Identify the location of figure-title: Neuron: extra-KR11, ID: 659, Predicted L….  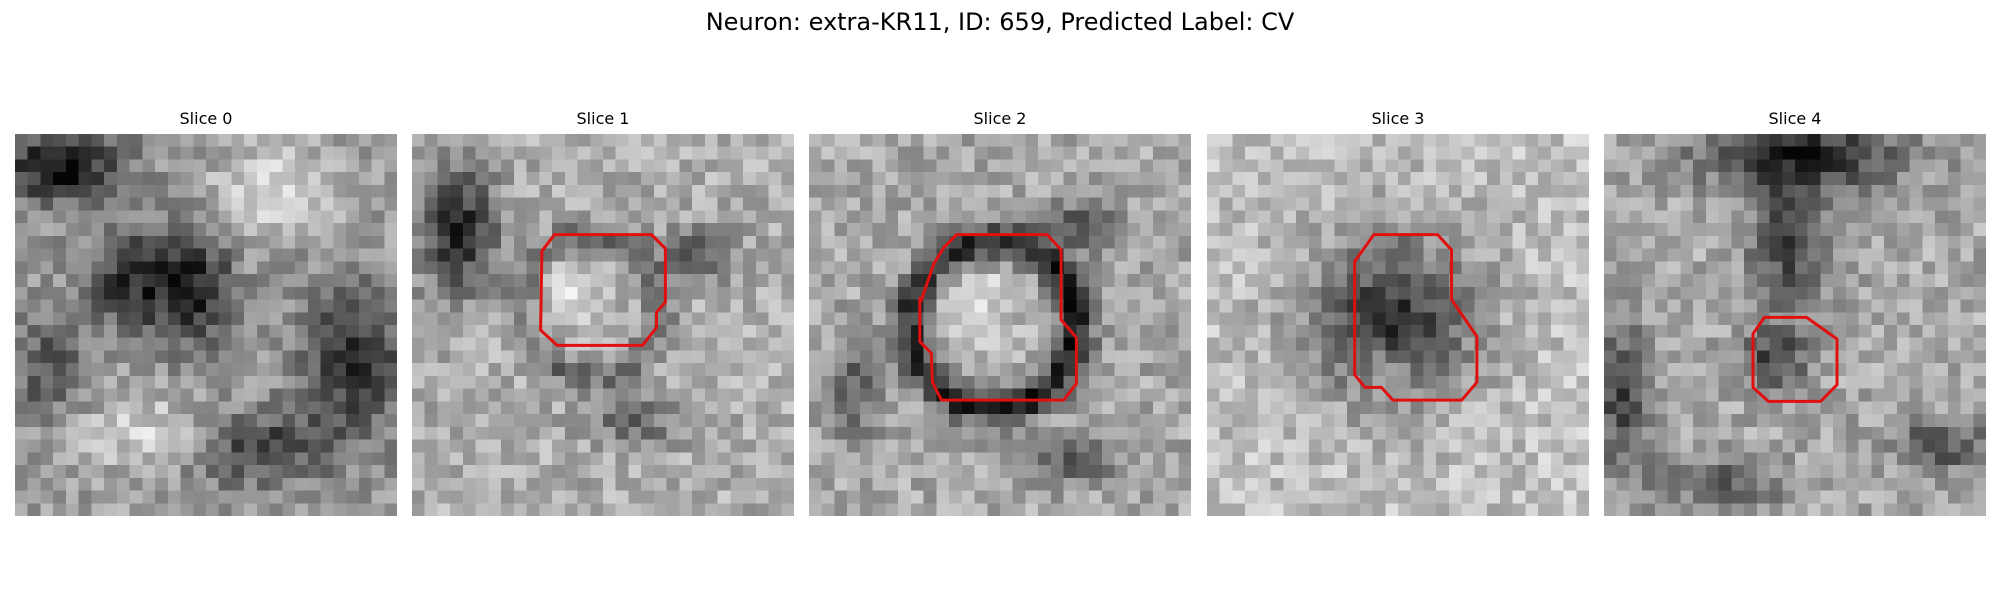
(1000, 22).